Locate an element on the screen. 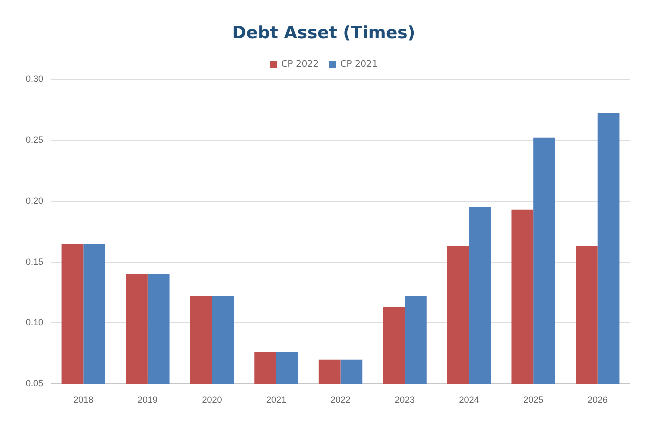 This screenshot has height=423, width=658. x-tick-label: 2022 is located at coordinates (340, 400).